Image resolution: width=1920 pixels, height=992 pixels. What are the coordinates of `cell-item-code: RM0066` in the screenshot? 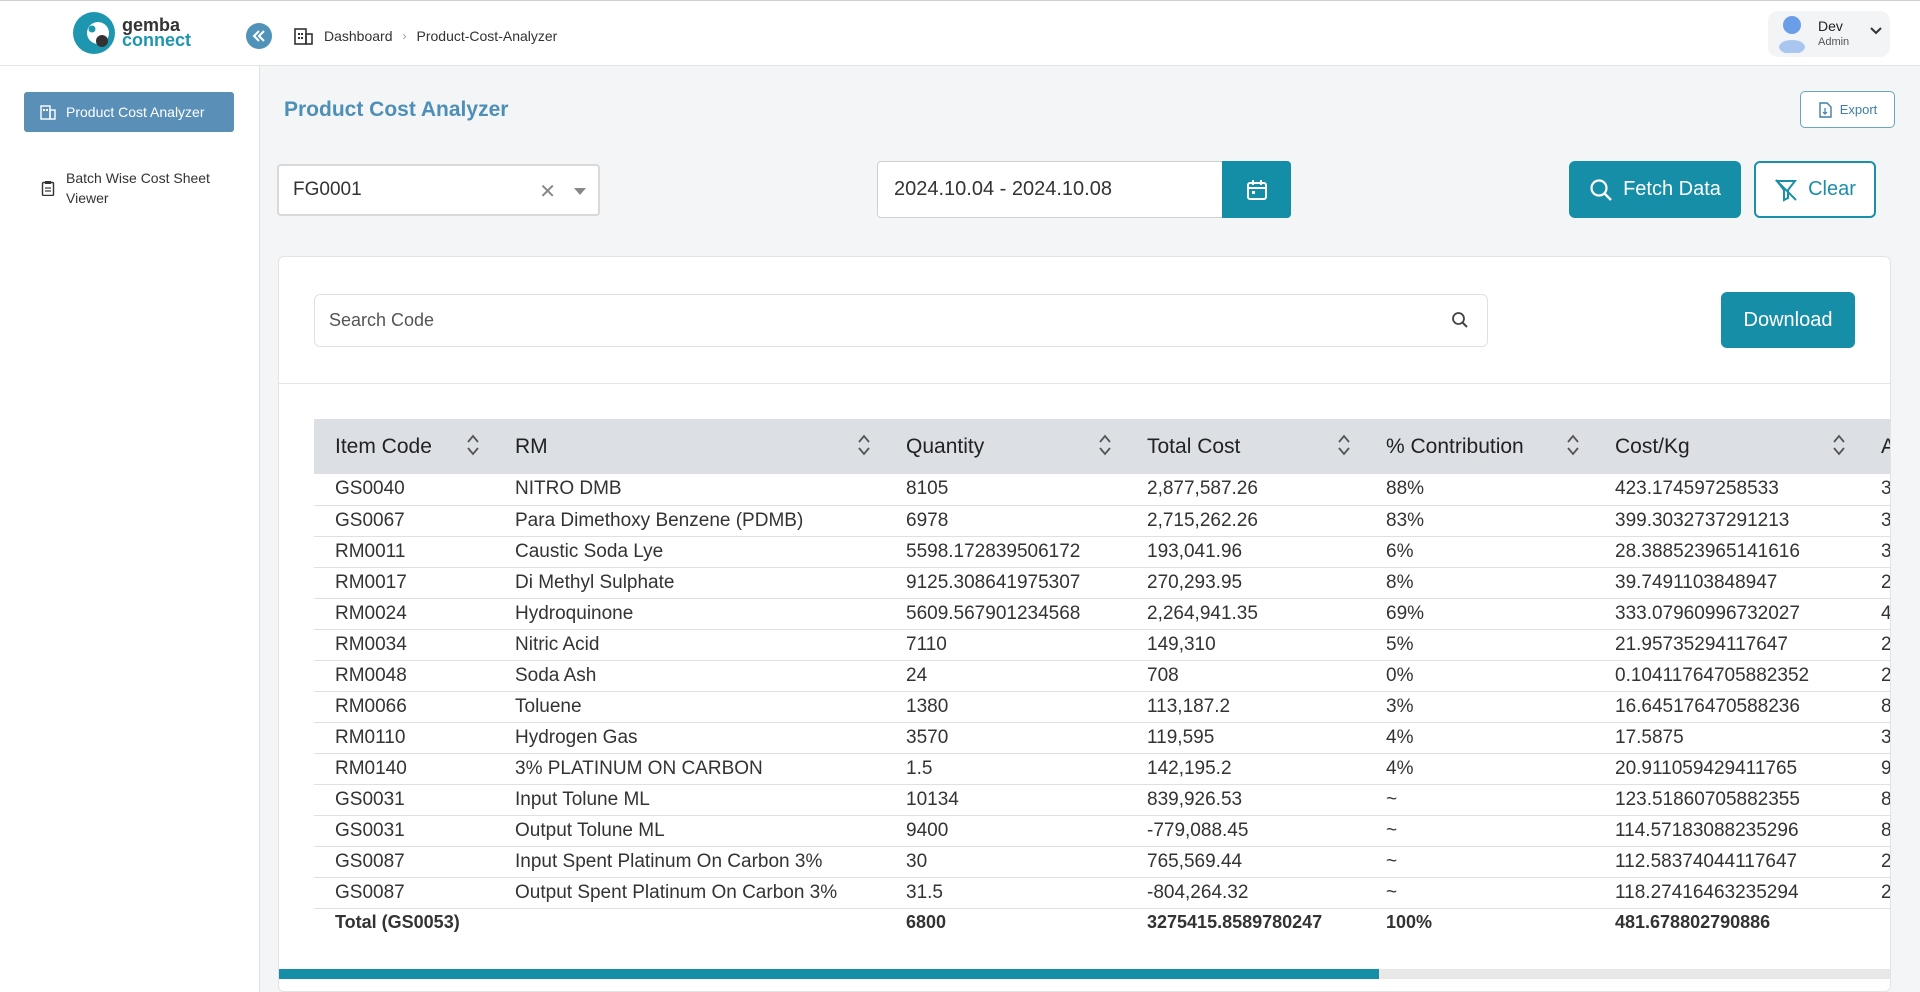 It's located at (404, 707).